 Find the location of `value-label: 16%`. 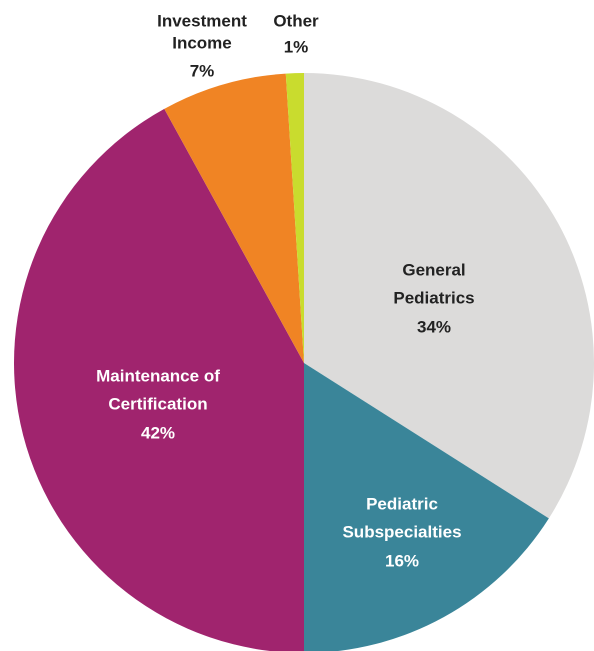

value-label: 16% is located at coordinates (402, 560).